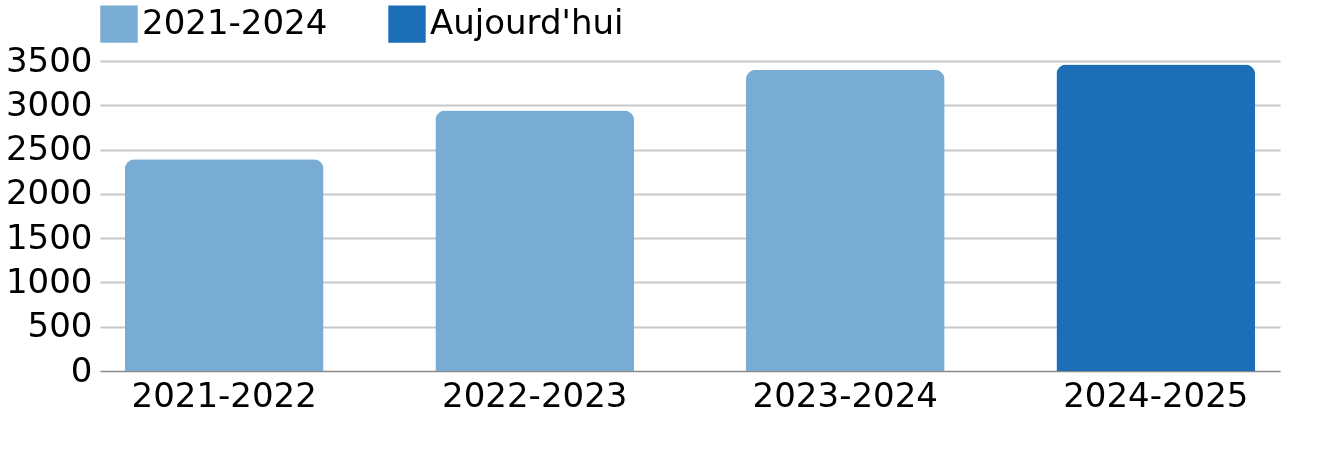  I want to click on legend-label: 2021-2024, so click(235, 22).